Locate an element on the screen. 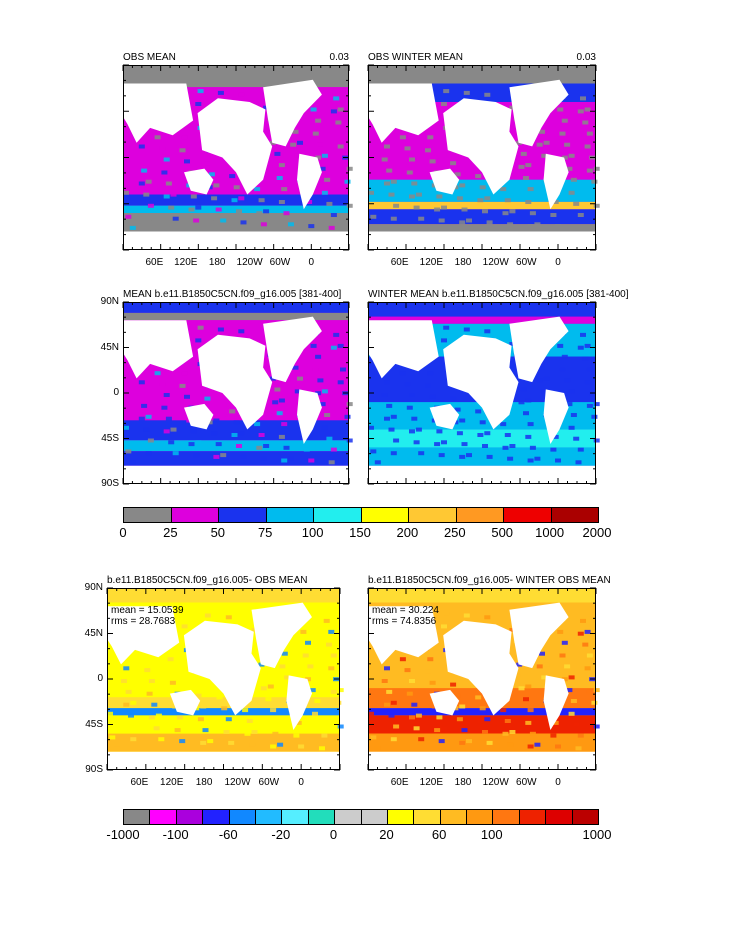 The width and height of the screenshot is (733, 945). colorbar-label: 20 is located at coordinates (386, 834).